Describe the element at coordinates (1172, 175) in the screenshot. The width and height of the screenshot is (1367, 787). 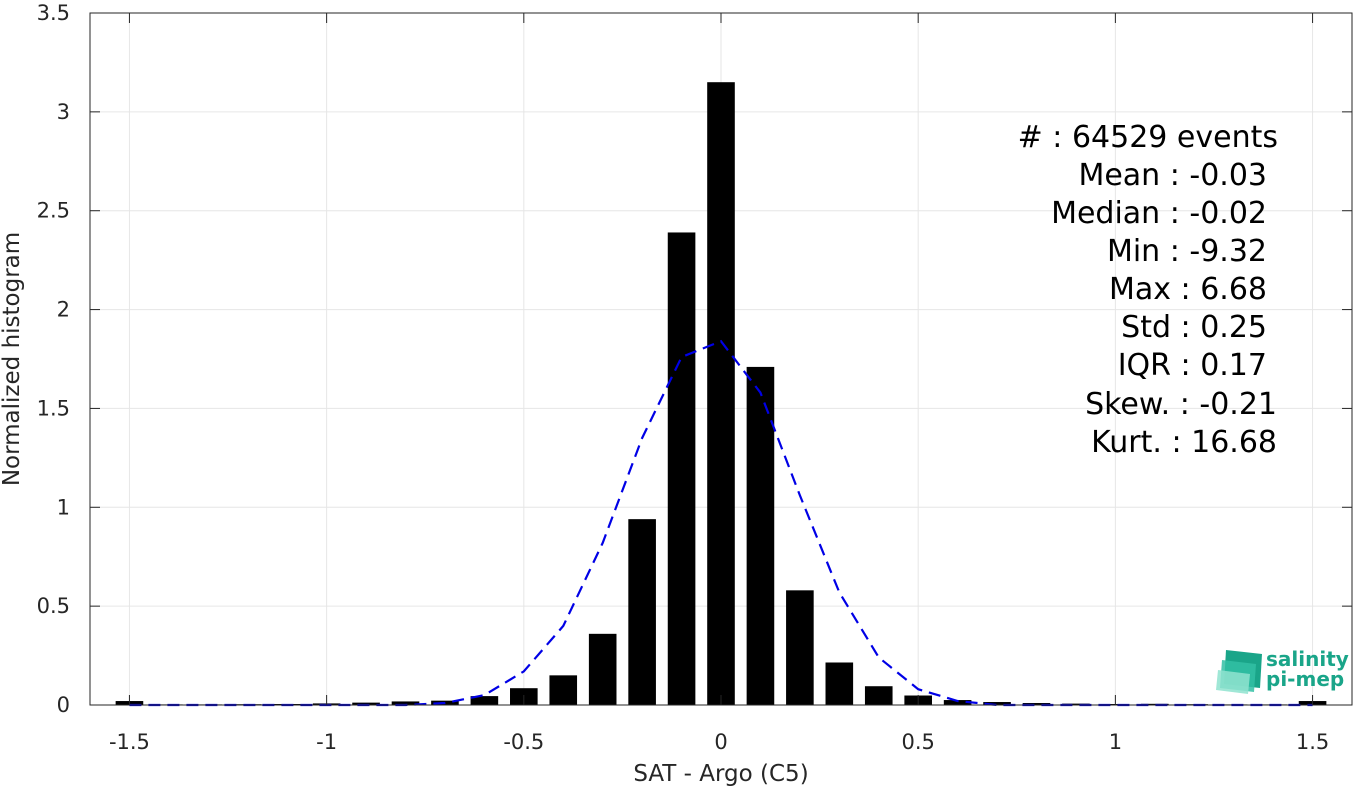
I see `stats-mean: Mean : -0.03` at that location.